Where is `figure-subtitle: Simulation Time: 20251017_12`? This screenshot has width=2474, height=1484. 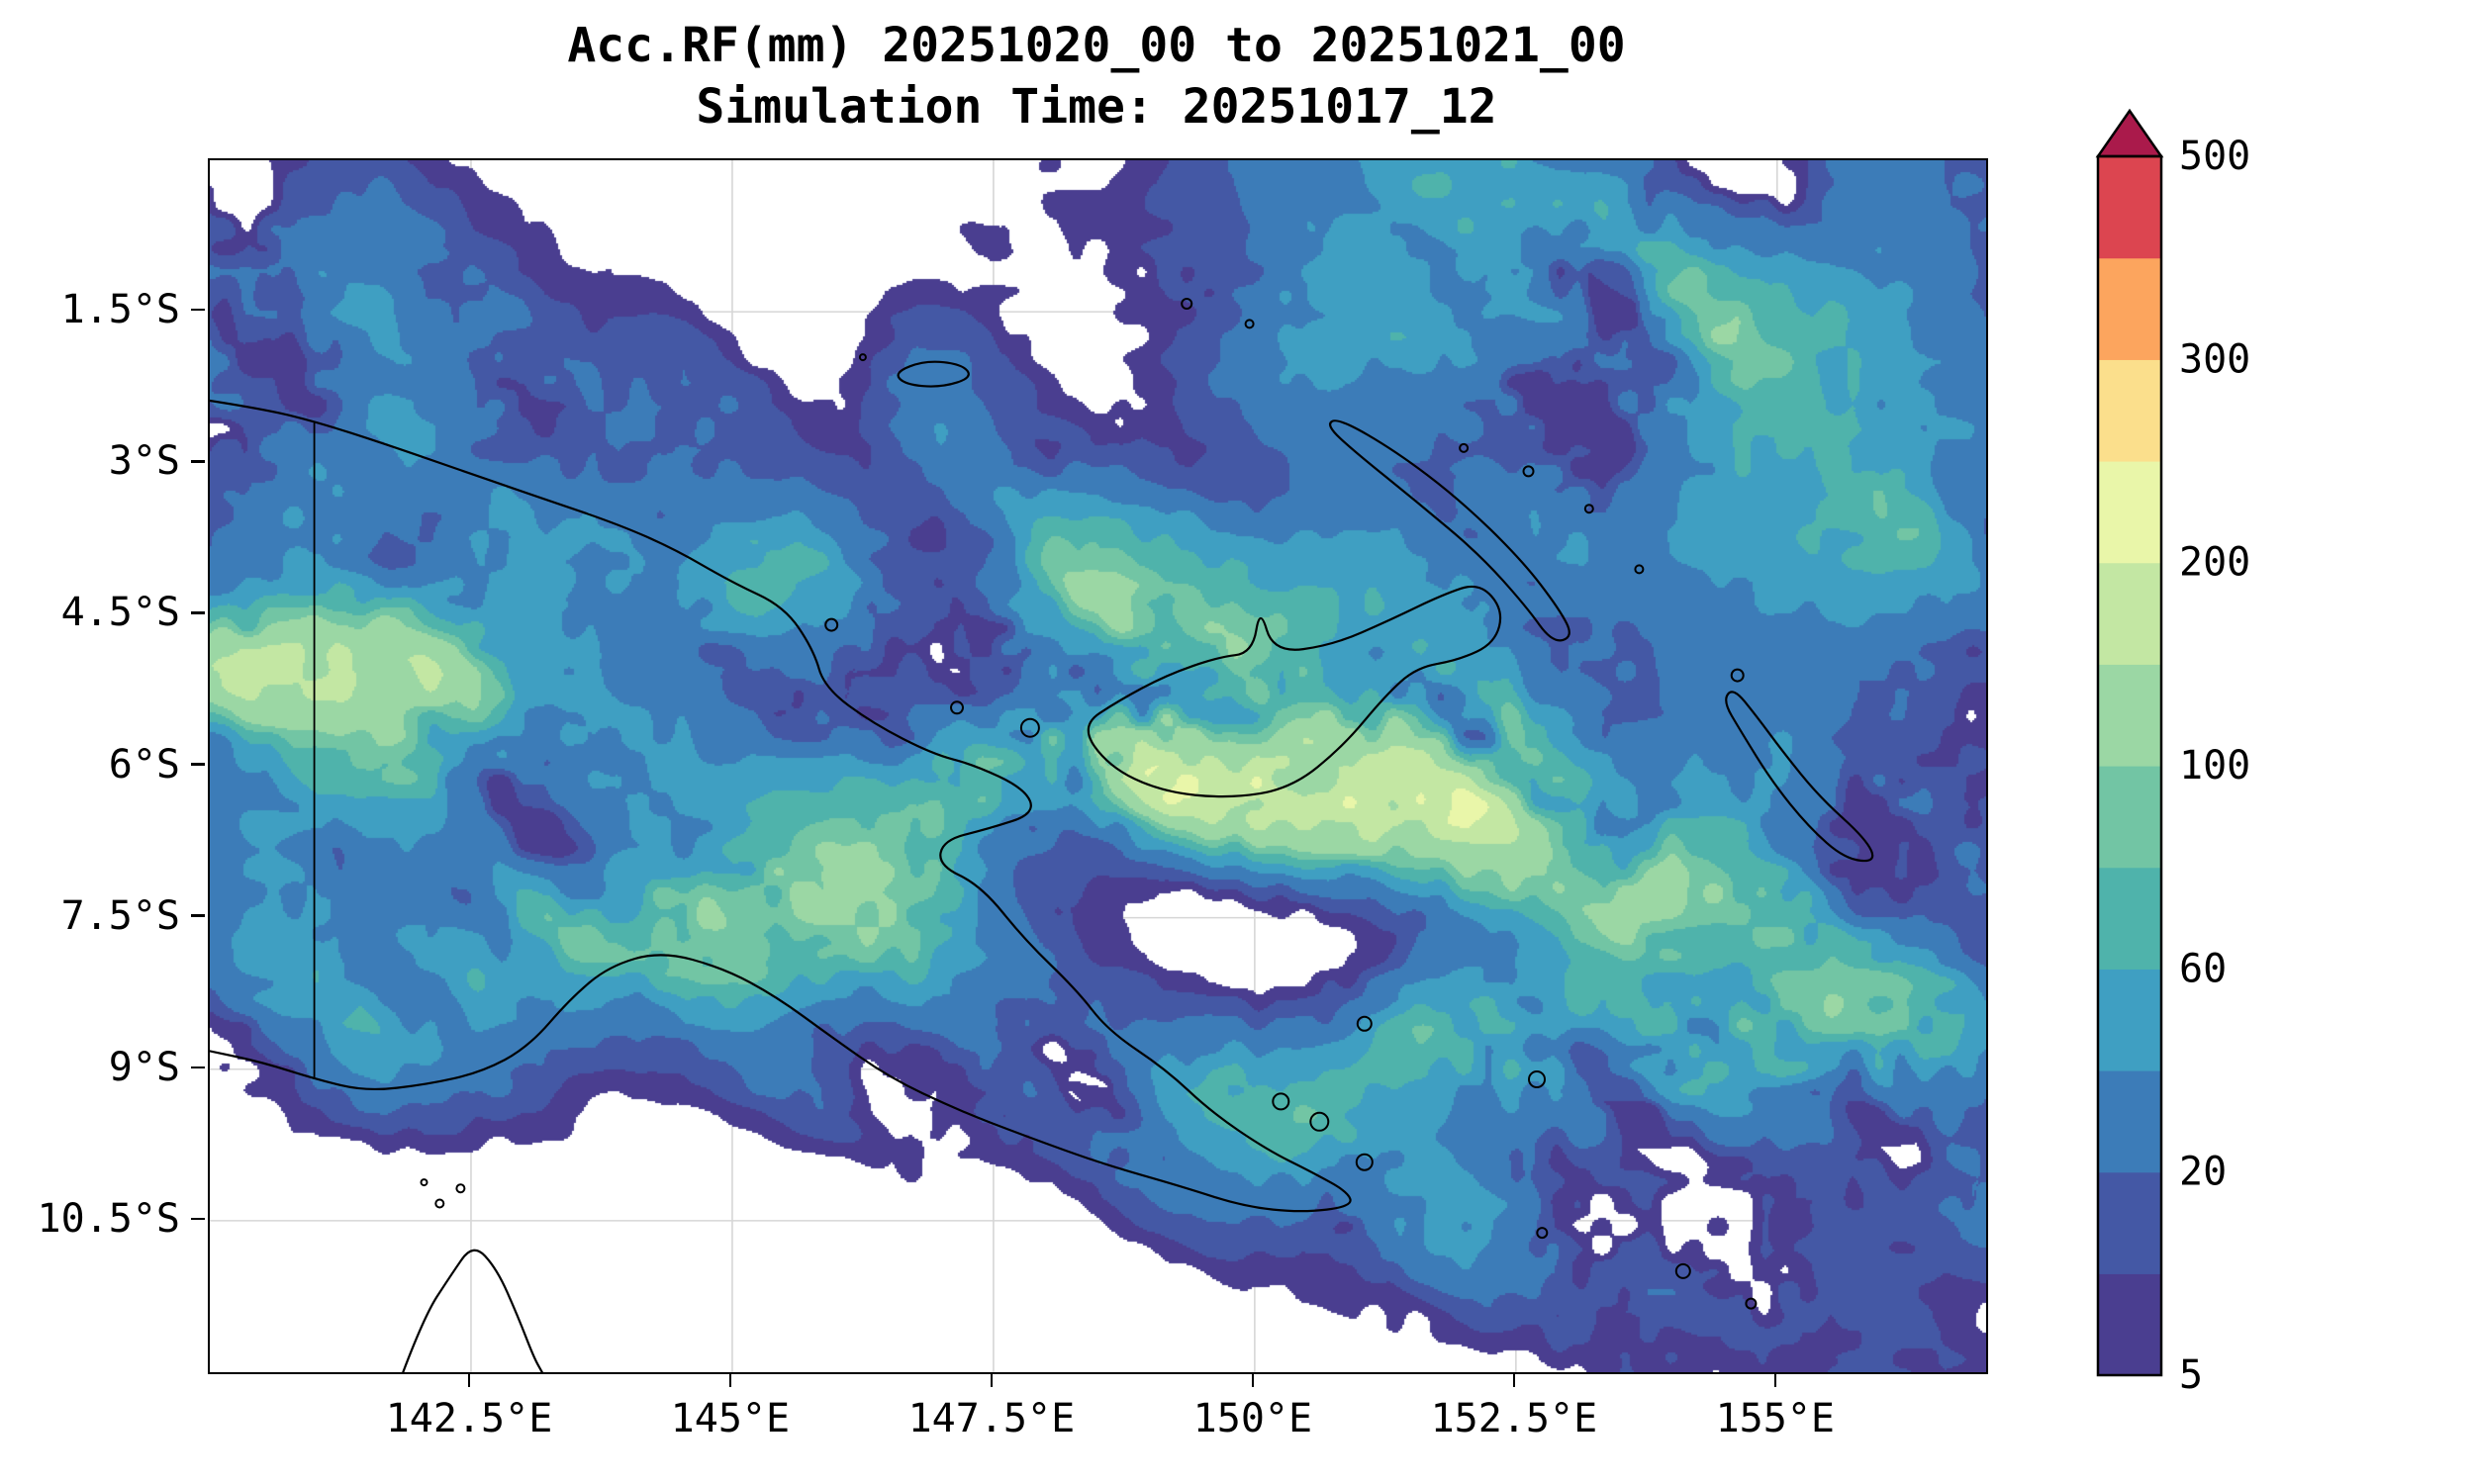
figure-subtitle: Simulation Time: 20251017_12 is located at coordinates (1096, 107).